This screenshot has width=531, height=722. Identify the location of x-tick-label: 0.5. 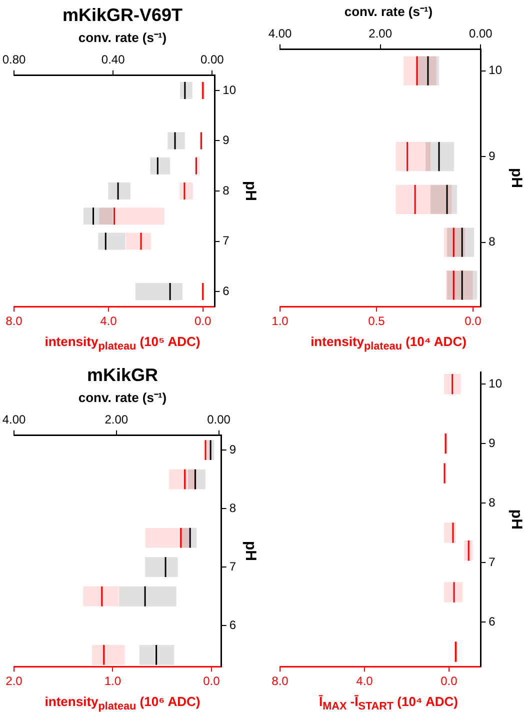
(377, 321).